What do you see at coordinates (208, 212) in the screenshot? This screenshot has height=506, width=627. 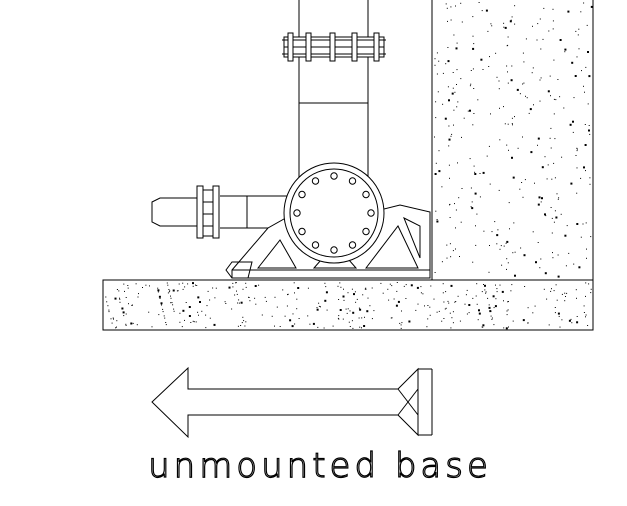 I see `inlet-flange` at bounding box center [208, 212].